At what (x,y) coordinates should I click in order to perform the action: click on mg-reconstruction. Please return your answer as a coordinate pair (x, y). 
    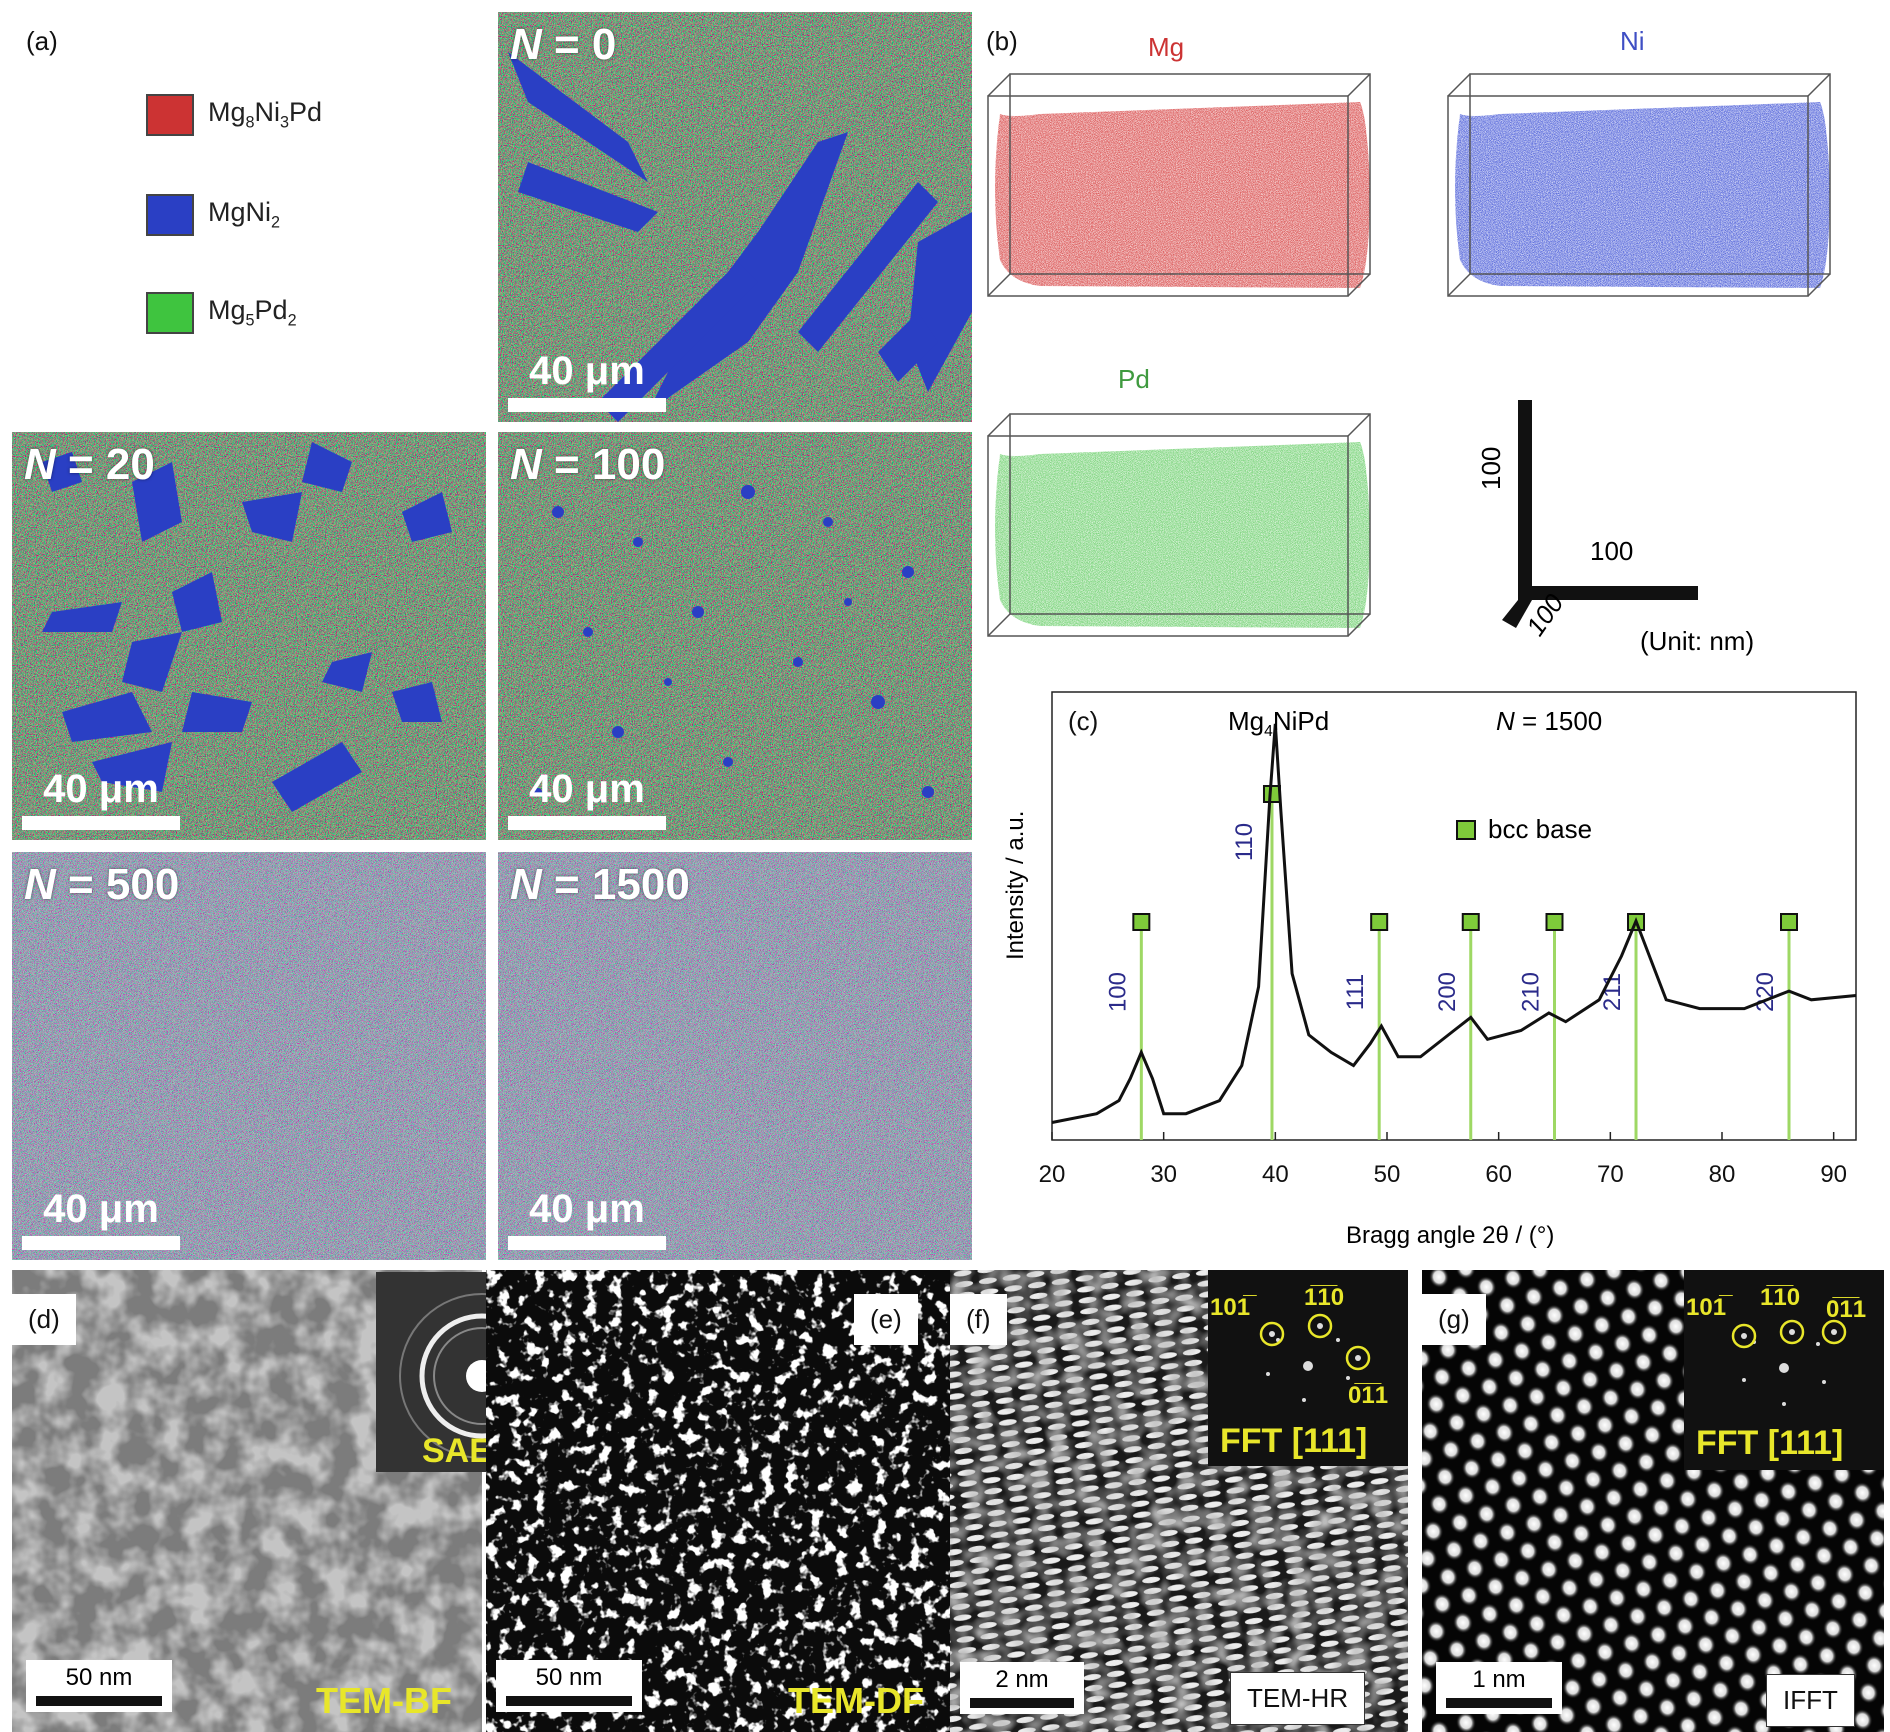
    Looking at the image, I should click on (1180, 191).